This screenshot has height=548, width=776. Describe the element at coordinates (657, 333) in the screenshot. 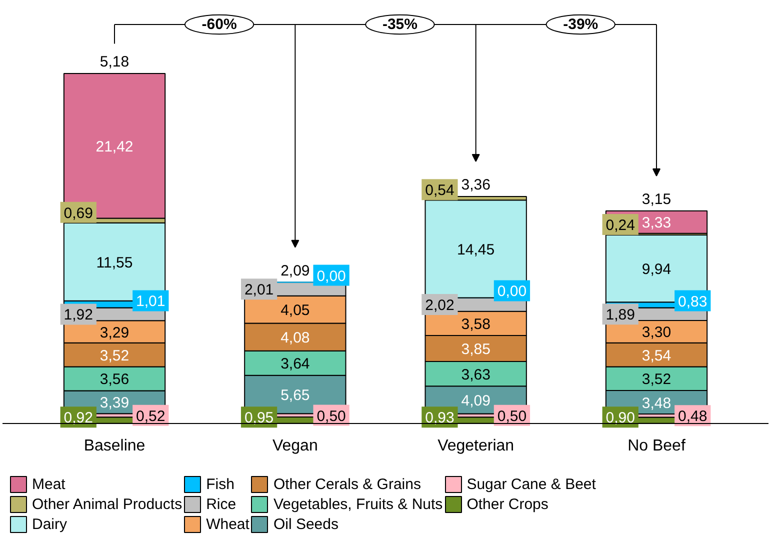

I see `data-label: 3,30` at that location.